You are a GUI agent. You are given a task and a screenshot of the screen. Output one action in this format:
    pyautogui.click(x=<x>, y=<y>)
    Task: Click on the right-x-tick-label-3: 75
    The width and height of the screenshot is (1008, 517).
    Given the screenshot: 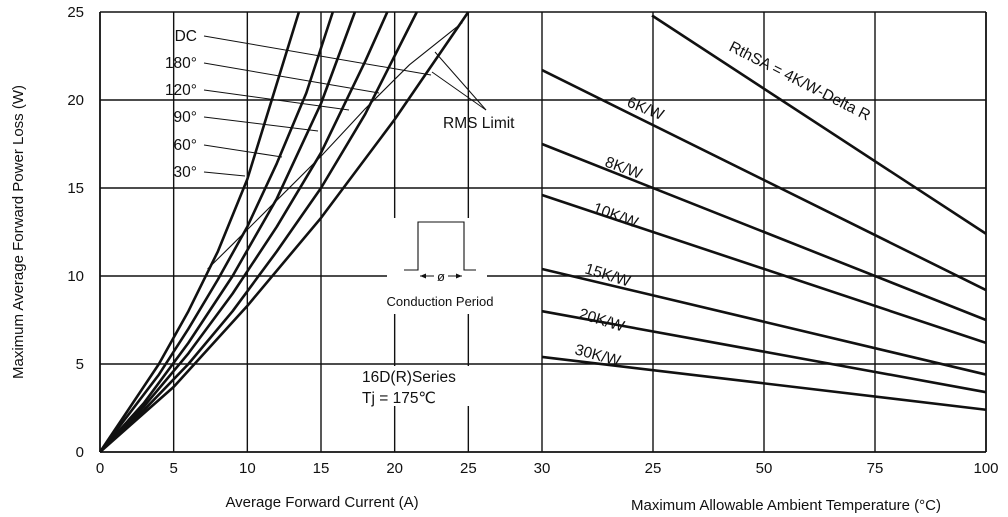 What is the action you would take?
    pyautogui.click(x=875, y=468)
    